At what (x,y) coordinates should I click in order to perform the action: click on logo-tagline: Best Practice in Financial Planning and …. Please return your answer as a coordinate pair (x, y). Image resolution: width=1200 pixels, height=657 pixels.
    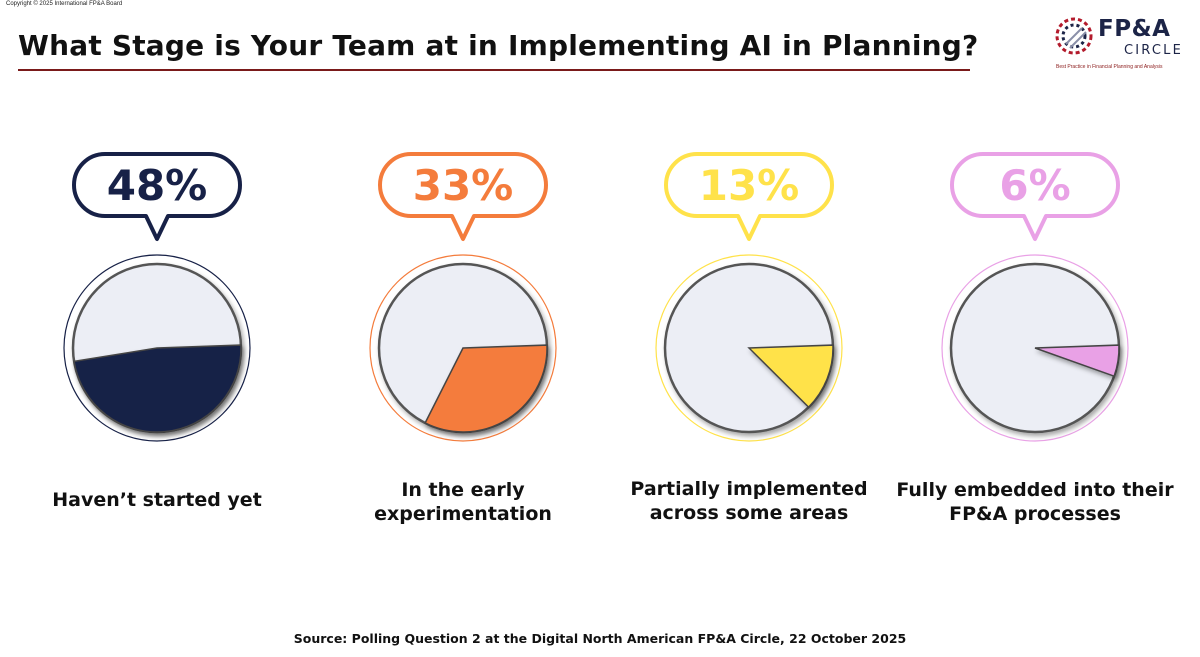
    Looking at the image, I should click on (1109, 67).